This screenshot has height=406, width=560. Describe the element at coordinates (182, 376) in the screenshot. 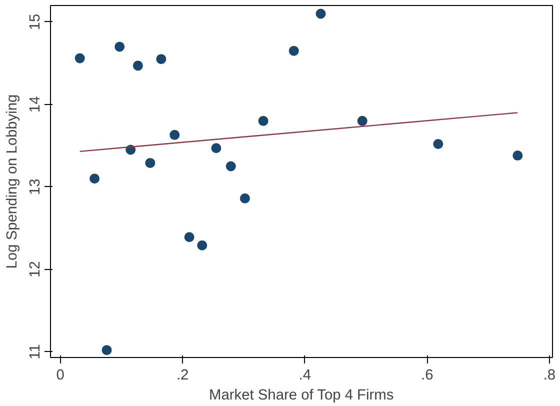

I see `x-tick-label: .2` at that location.